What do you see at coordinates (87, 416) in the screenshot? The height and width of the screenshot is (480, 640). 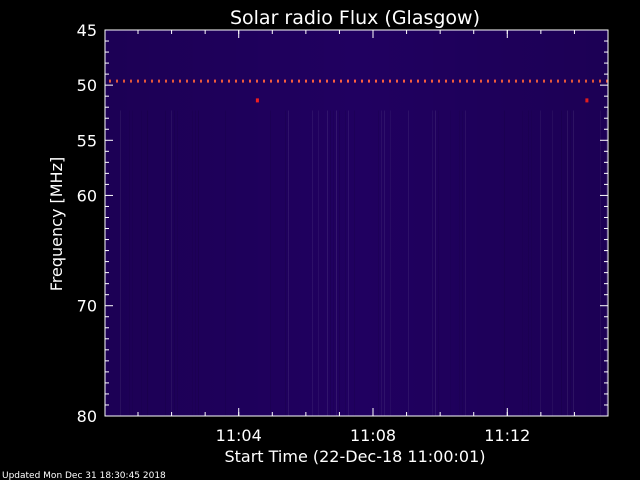 I see `y-tick-label-80: 80` at bounding box center [87, 416].